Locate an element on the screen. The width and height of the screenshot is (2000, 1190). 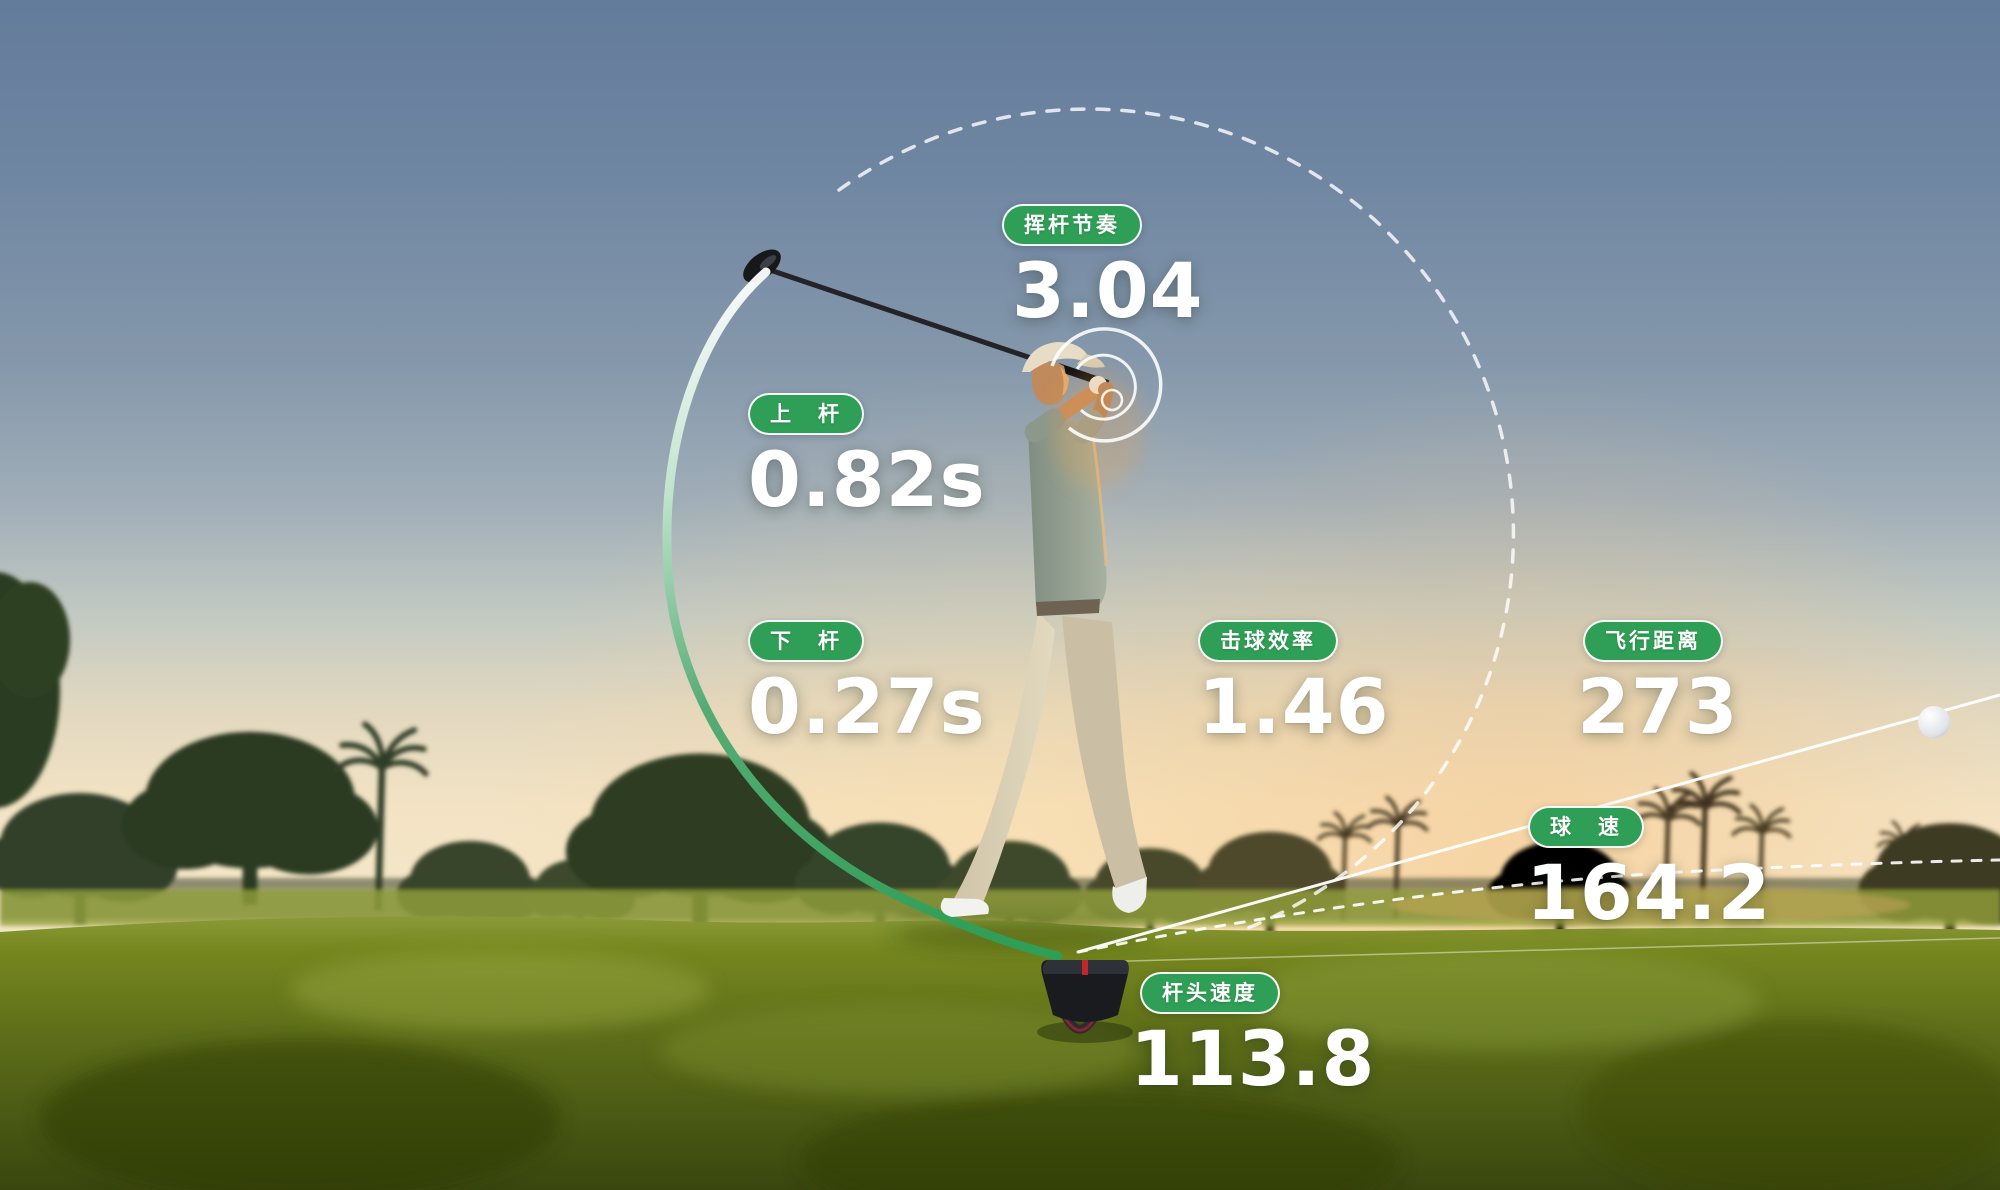
metric-backswing-time: 上 杆 0.82s is located at coordinates (867, 455).